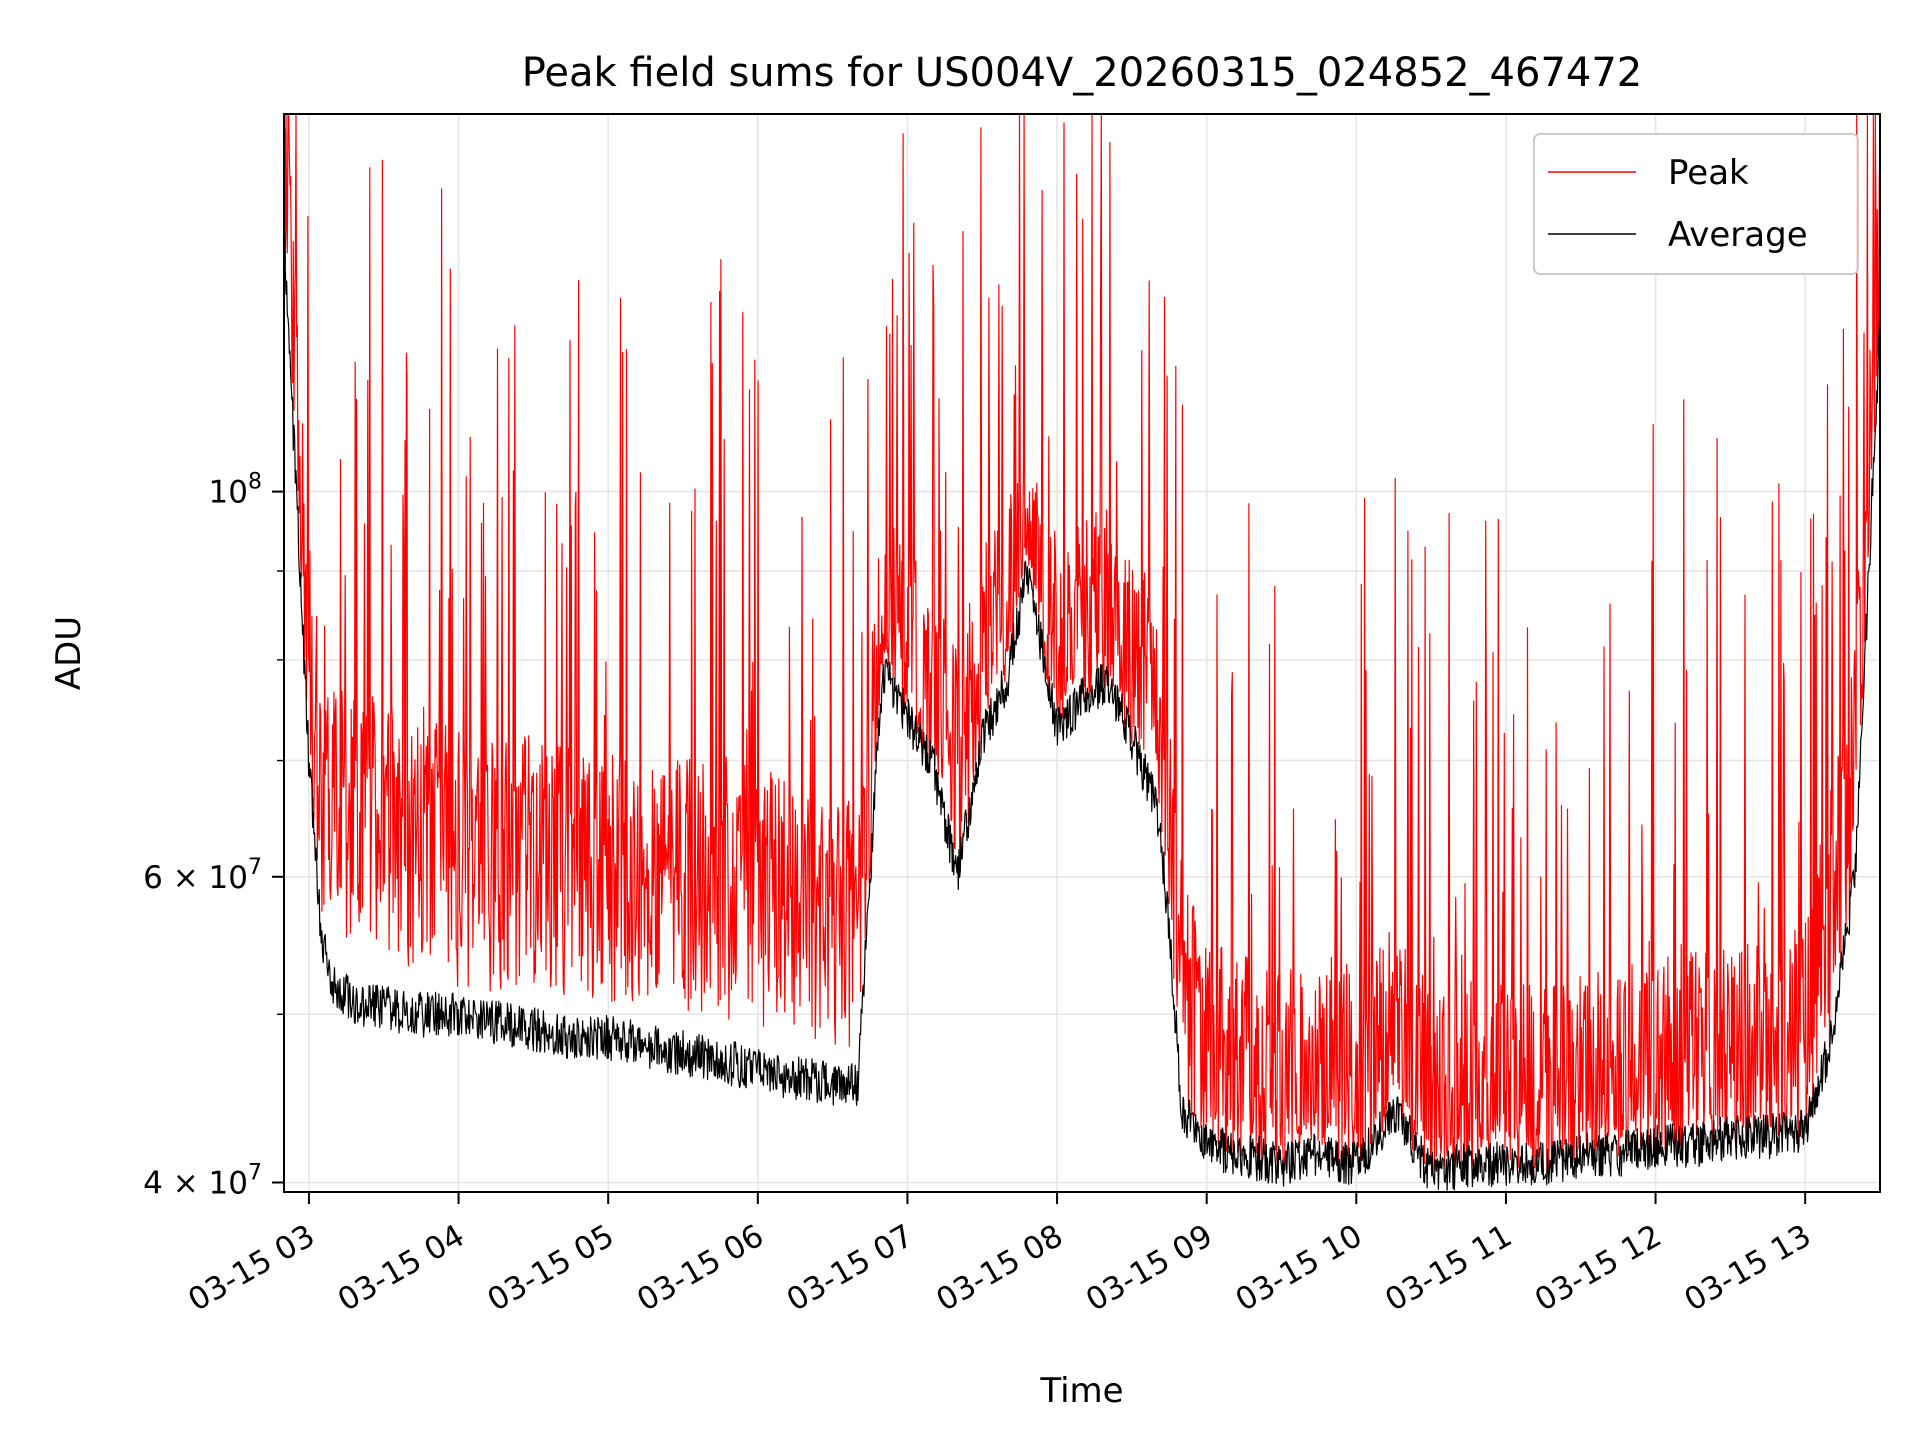  I want to click on legend-label-peak: Peak, so click(1708, 173).